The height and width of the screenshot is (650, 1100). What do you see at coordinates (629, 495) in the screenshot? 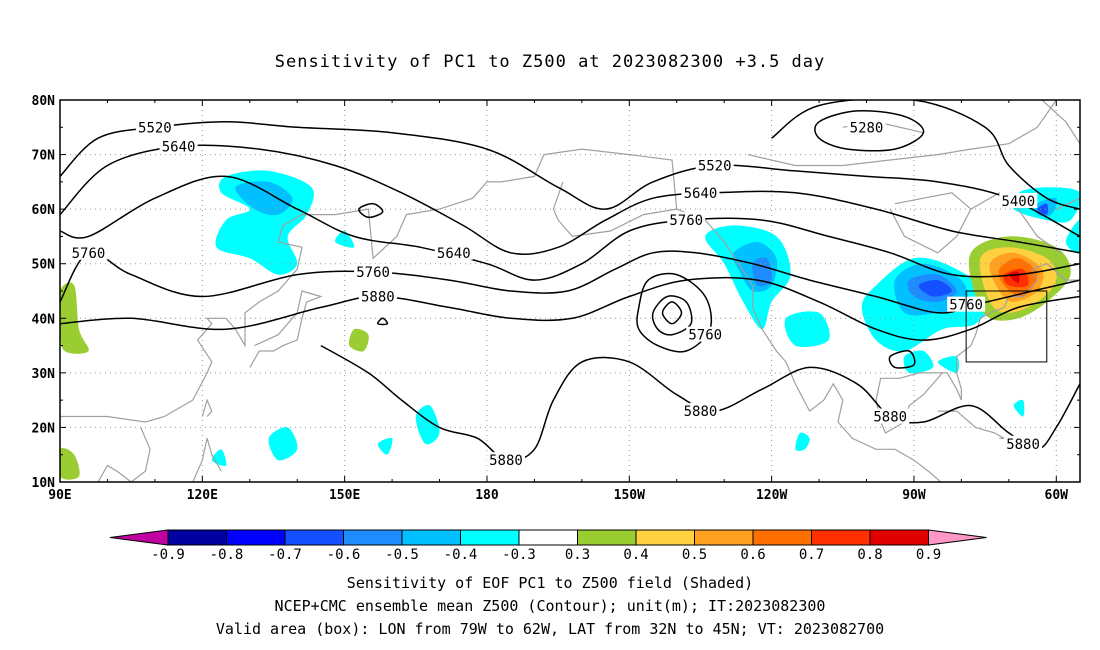
I see `lon-tick-label: 150W` at bounding box center [629, 495].